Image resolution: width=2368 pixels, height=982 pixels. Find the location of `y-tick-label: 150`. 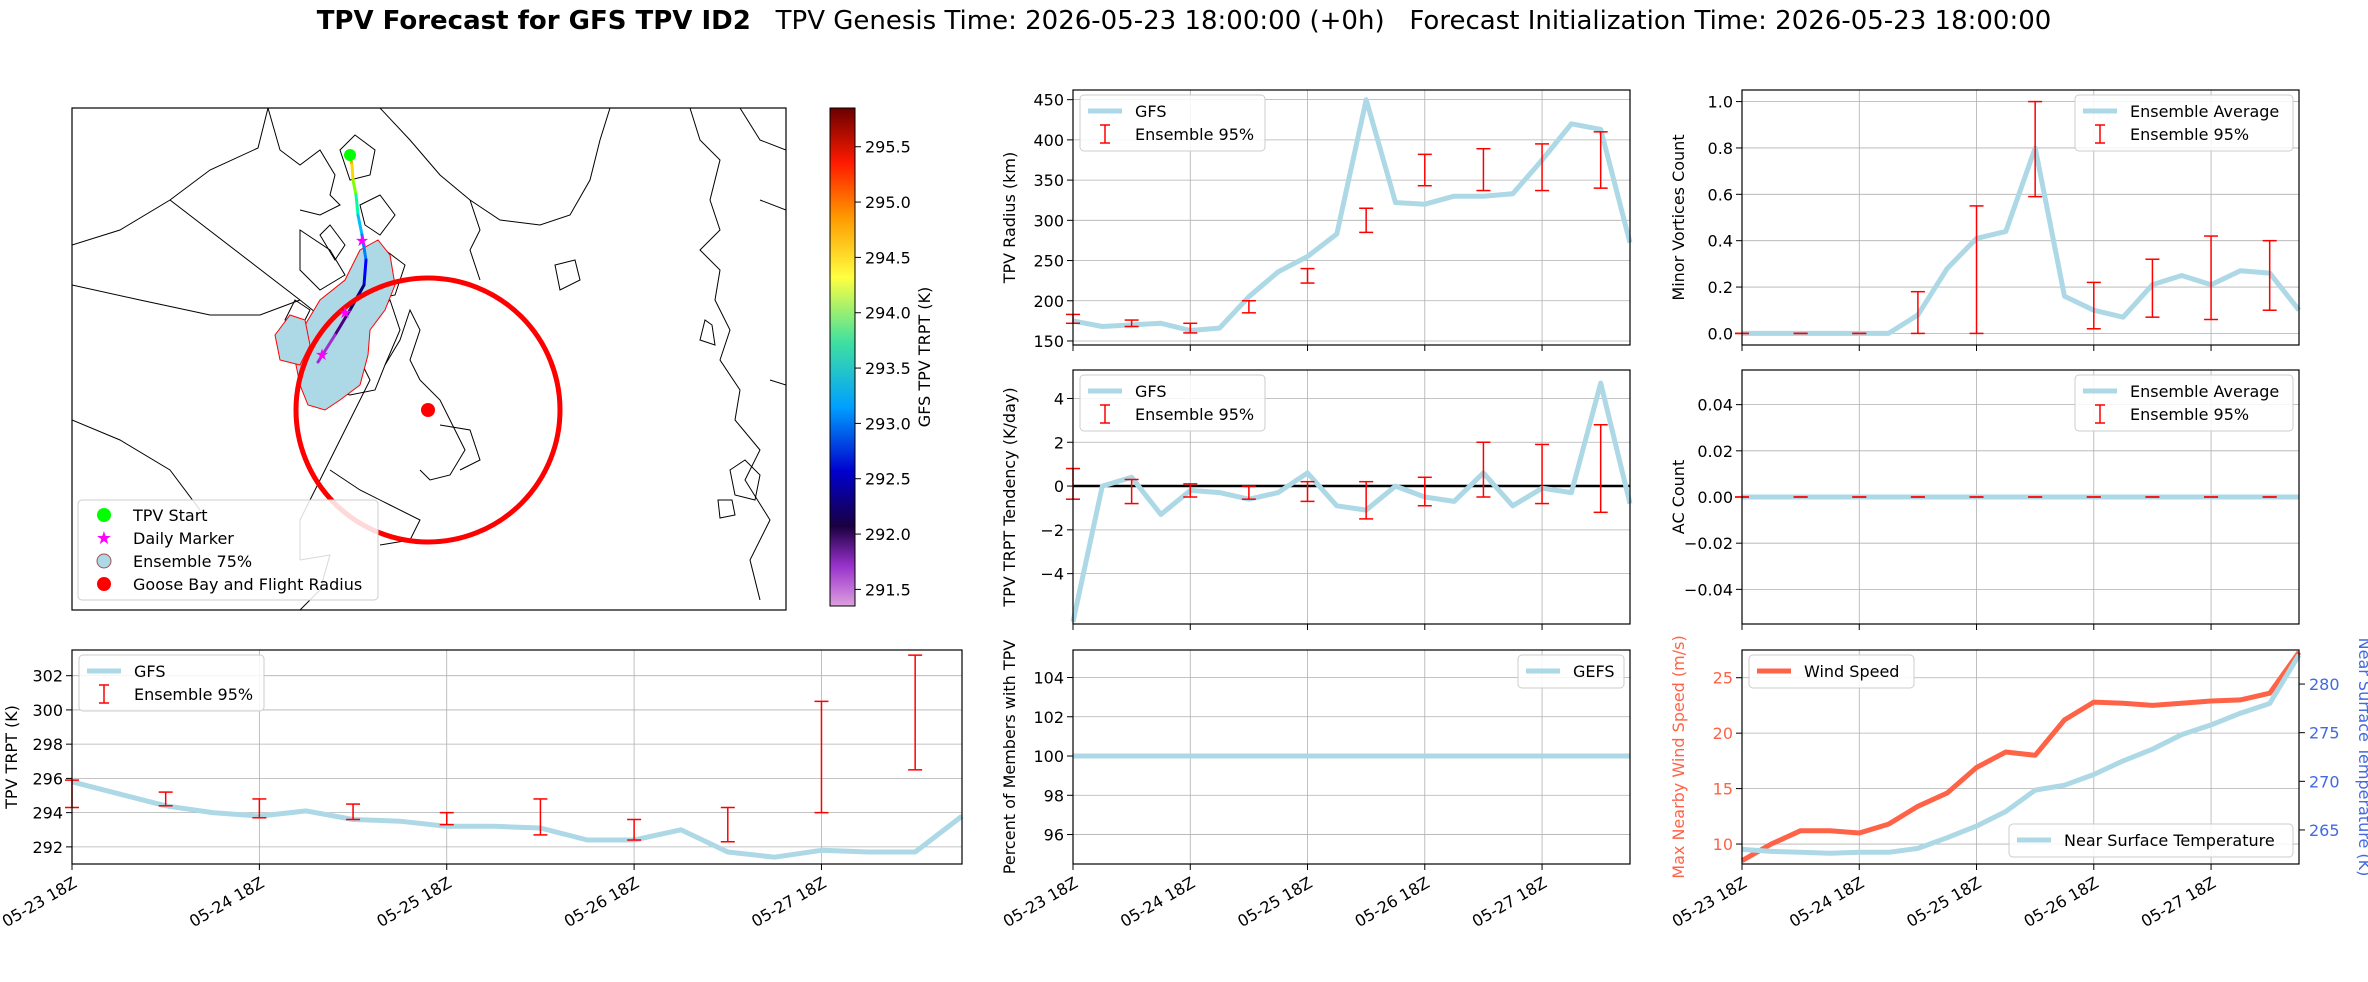

y-tick-label: 150 is located at coordinates (1048, 341).